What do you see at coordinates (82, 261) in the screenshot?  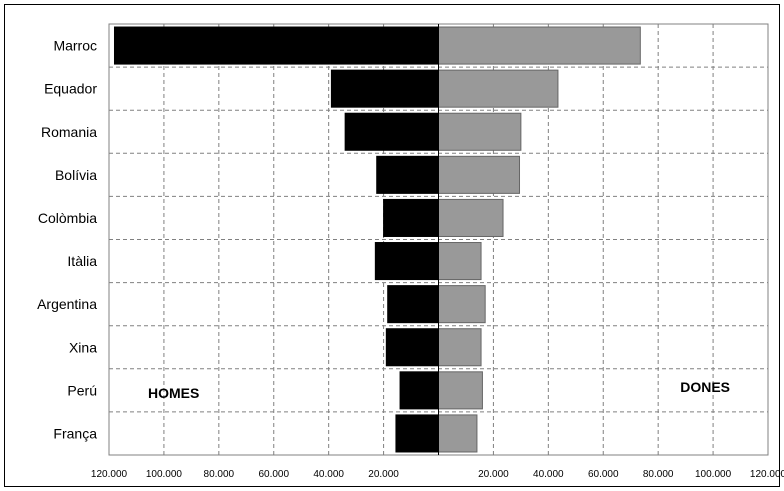 I see `category-label: Itàlia` at bounding box center [82, 261].